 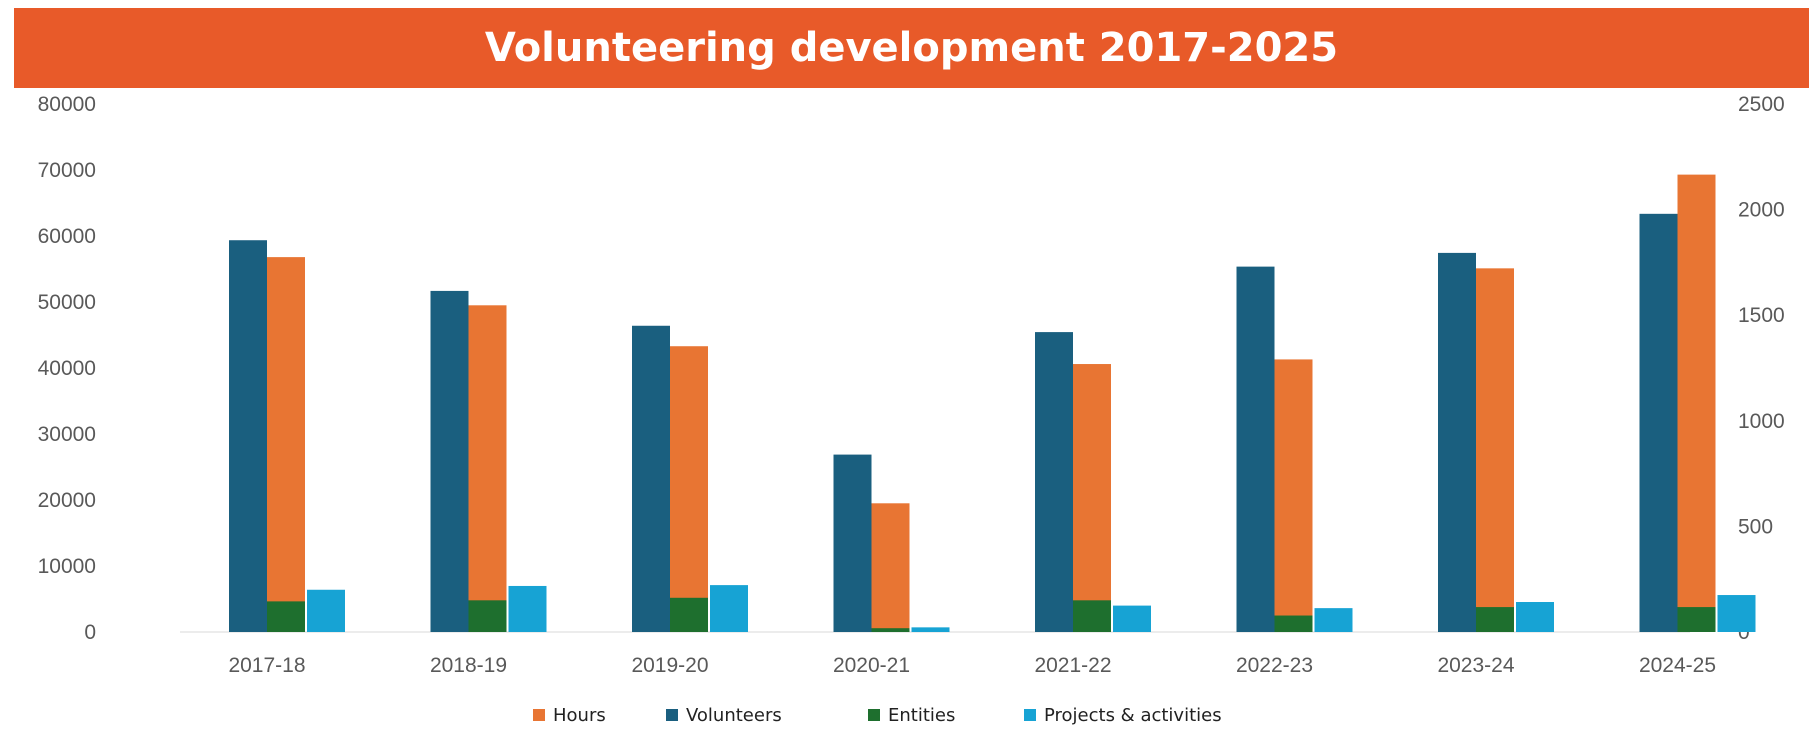 I want to click on x-tick-label: 2021-22, so click(x=1072, y=665).